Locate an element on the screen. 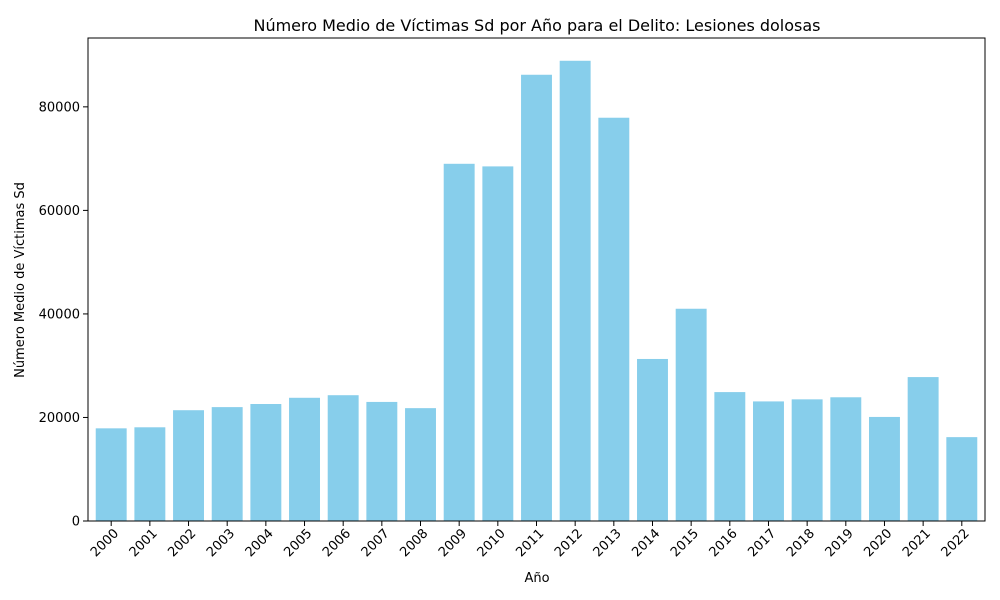  x-tick-label: 2013 is located at coordinates (608, 543).